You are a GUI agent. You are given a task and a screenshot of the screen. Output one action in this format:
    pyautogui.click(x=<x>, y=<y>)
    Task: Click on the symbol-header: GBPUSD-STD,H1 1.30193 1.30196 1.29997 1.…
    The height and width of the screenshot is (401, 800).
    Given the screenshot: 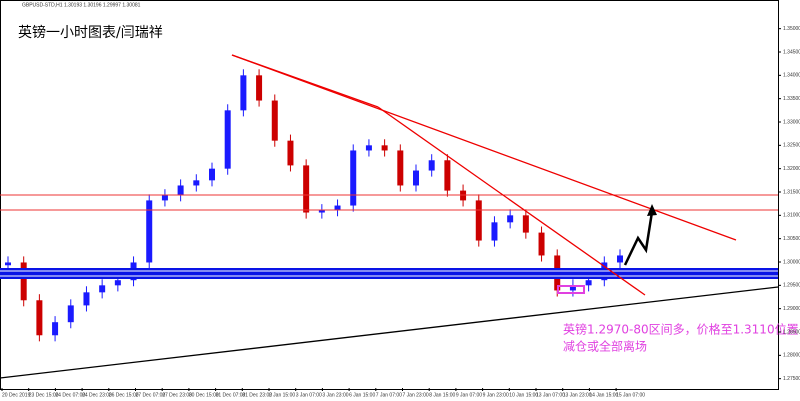 What is the action you would take?
    pyautogui.click(x=81, y=5)
    